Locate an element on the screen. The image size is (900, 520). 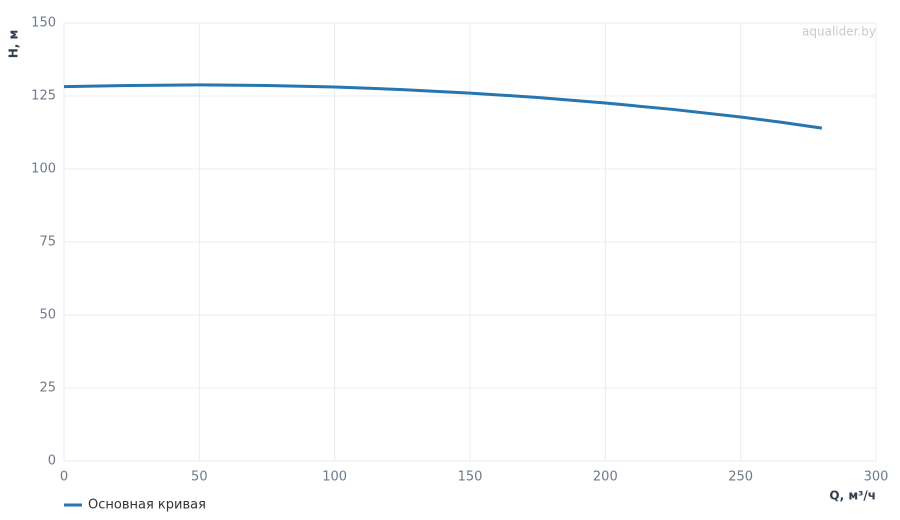
y-tick-label: 0 is located at coordinates (52, 461).